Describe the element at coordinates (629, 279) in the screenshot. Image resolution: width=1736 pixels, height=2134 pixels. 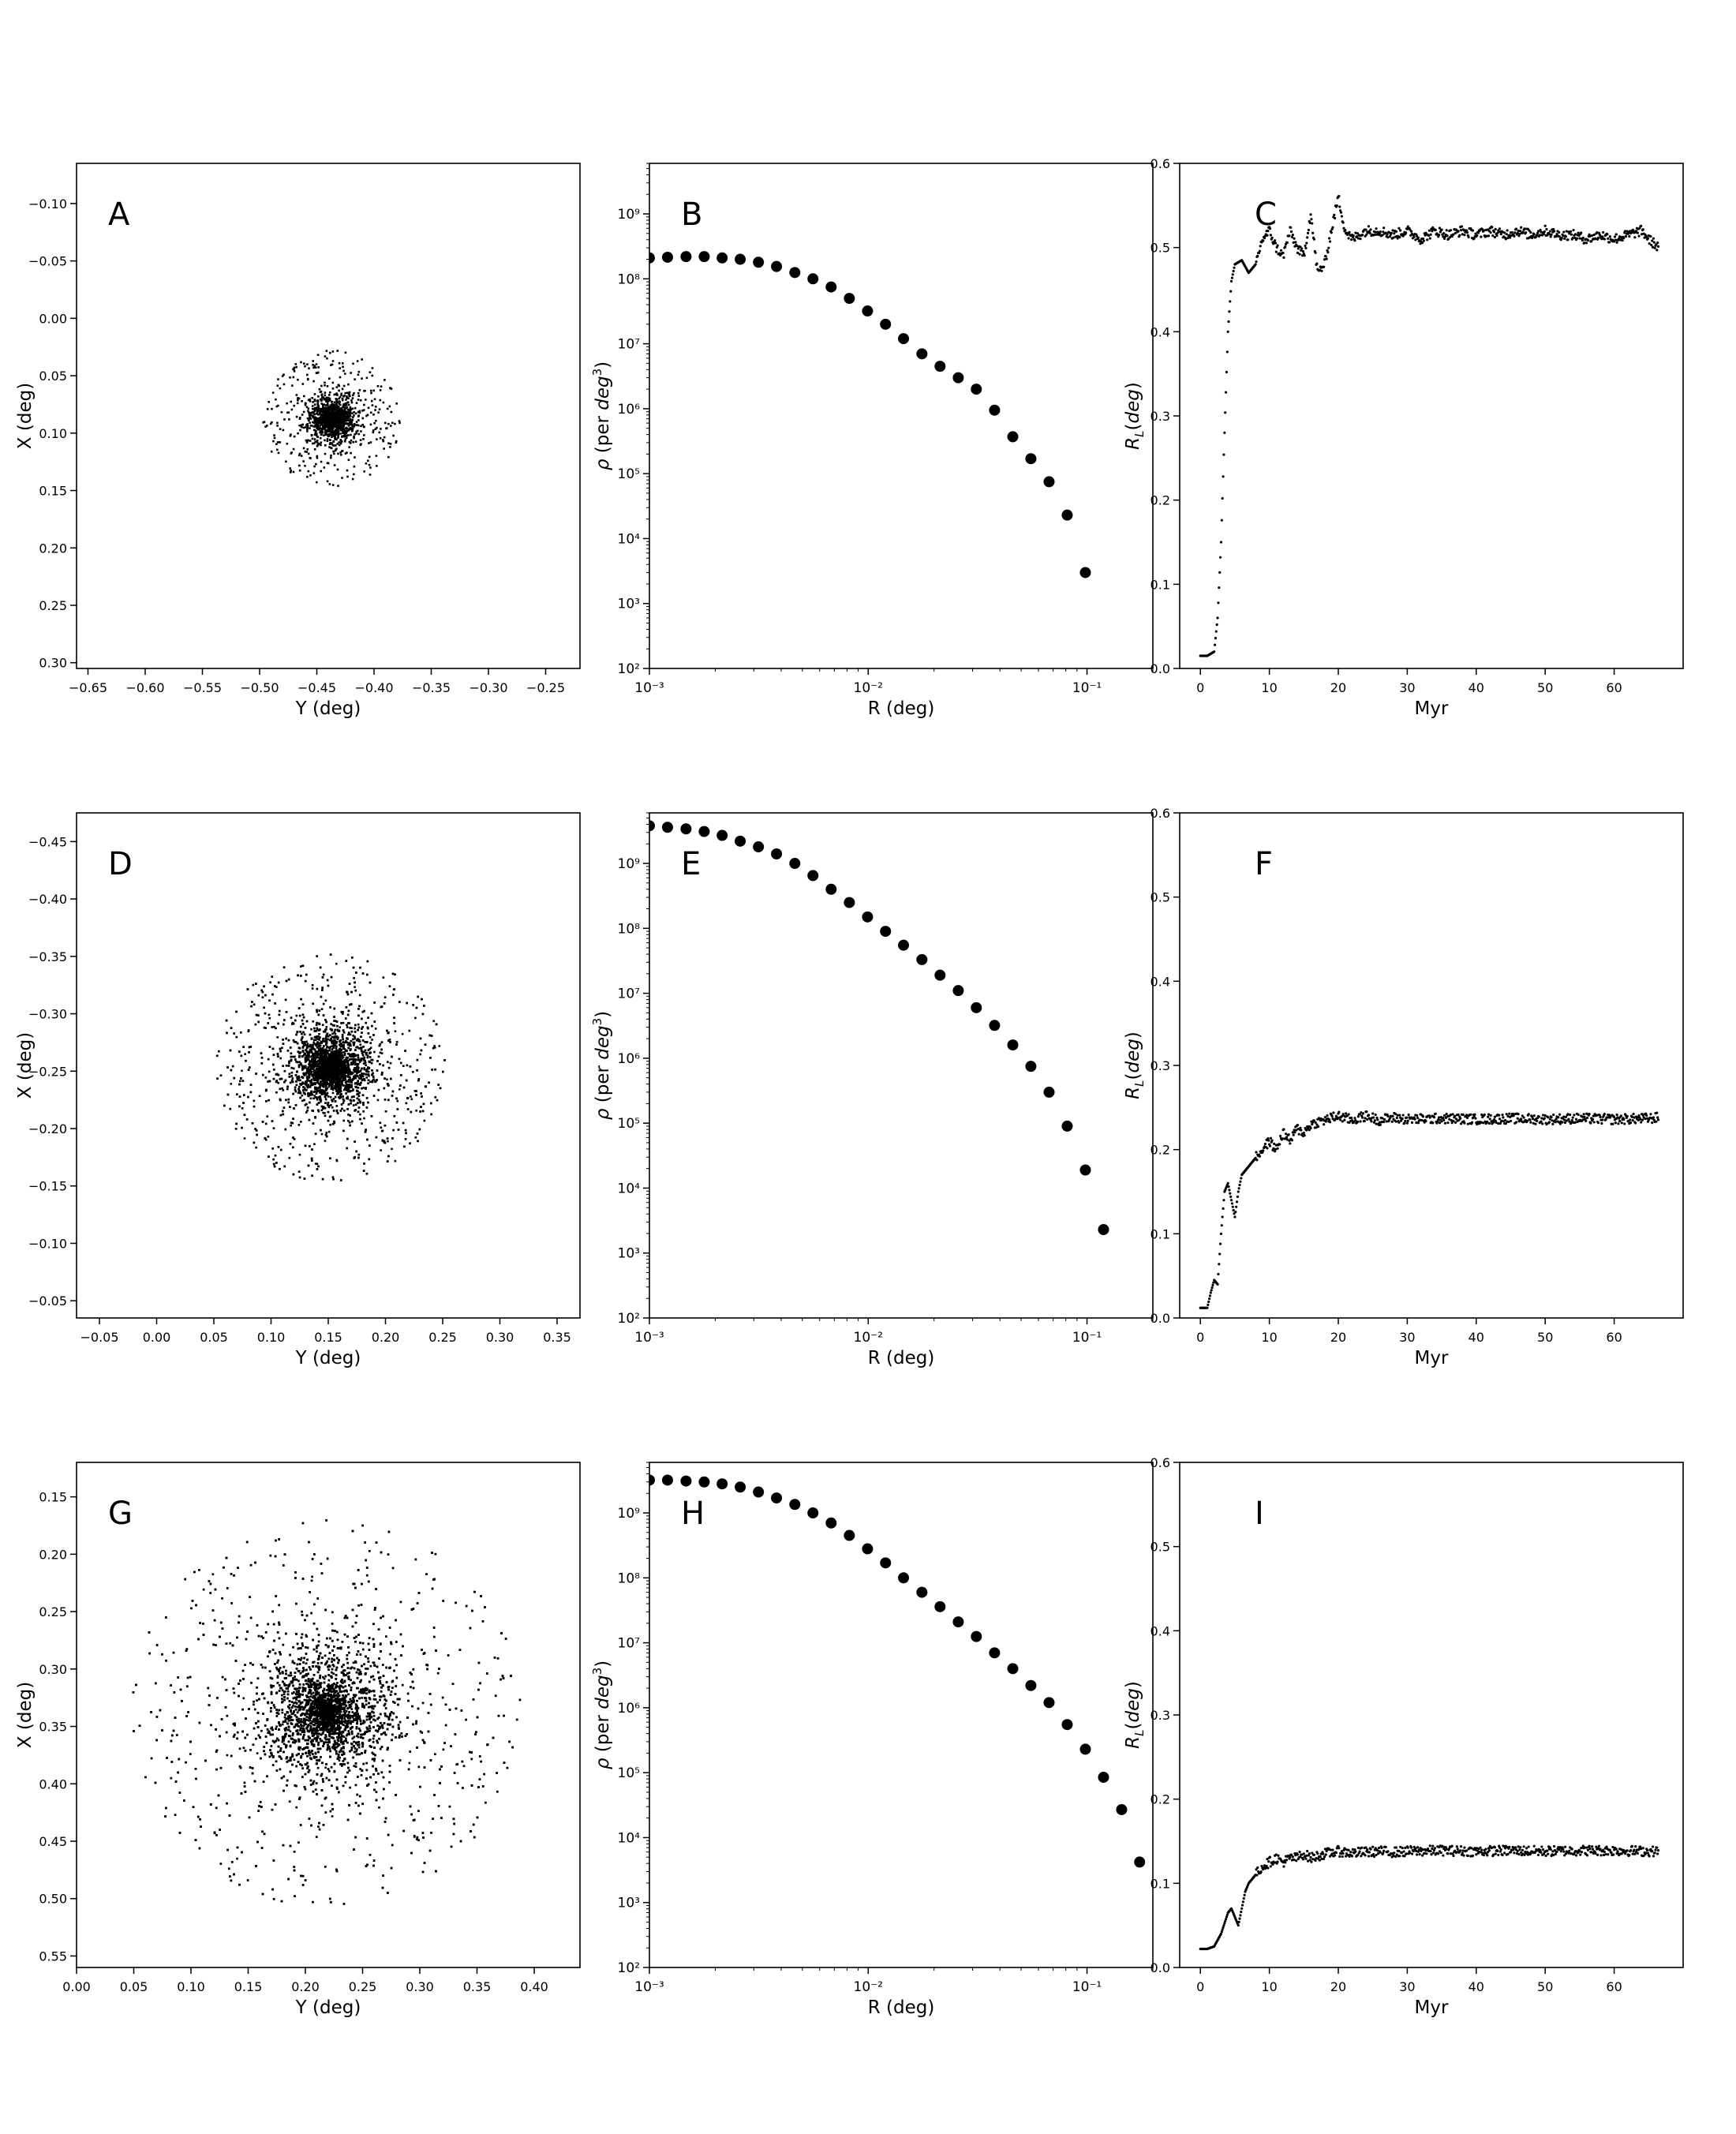
I see `y-tick-label: 10⁸` at that location.